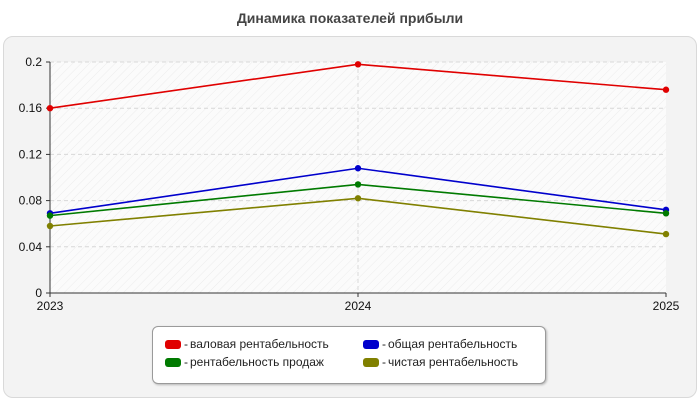  I want to click on y-tick-label: 0.04, so click(31, 247).